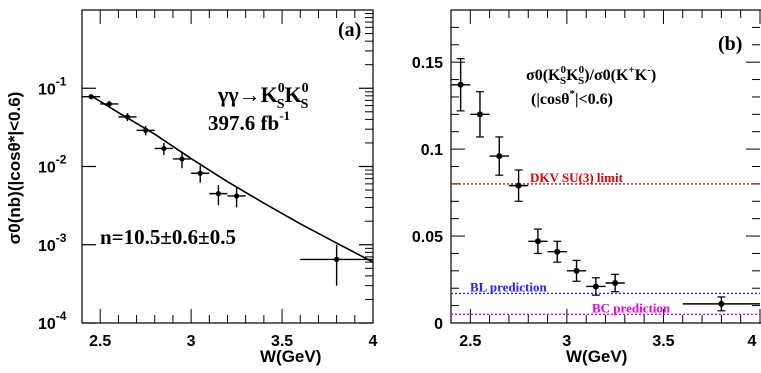  Describe the element at coordinates (752, 341) in the screenshot. I see `panel-b-x-tick-label: 4` at that location.